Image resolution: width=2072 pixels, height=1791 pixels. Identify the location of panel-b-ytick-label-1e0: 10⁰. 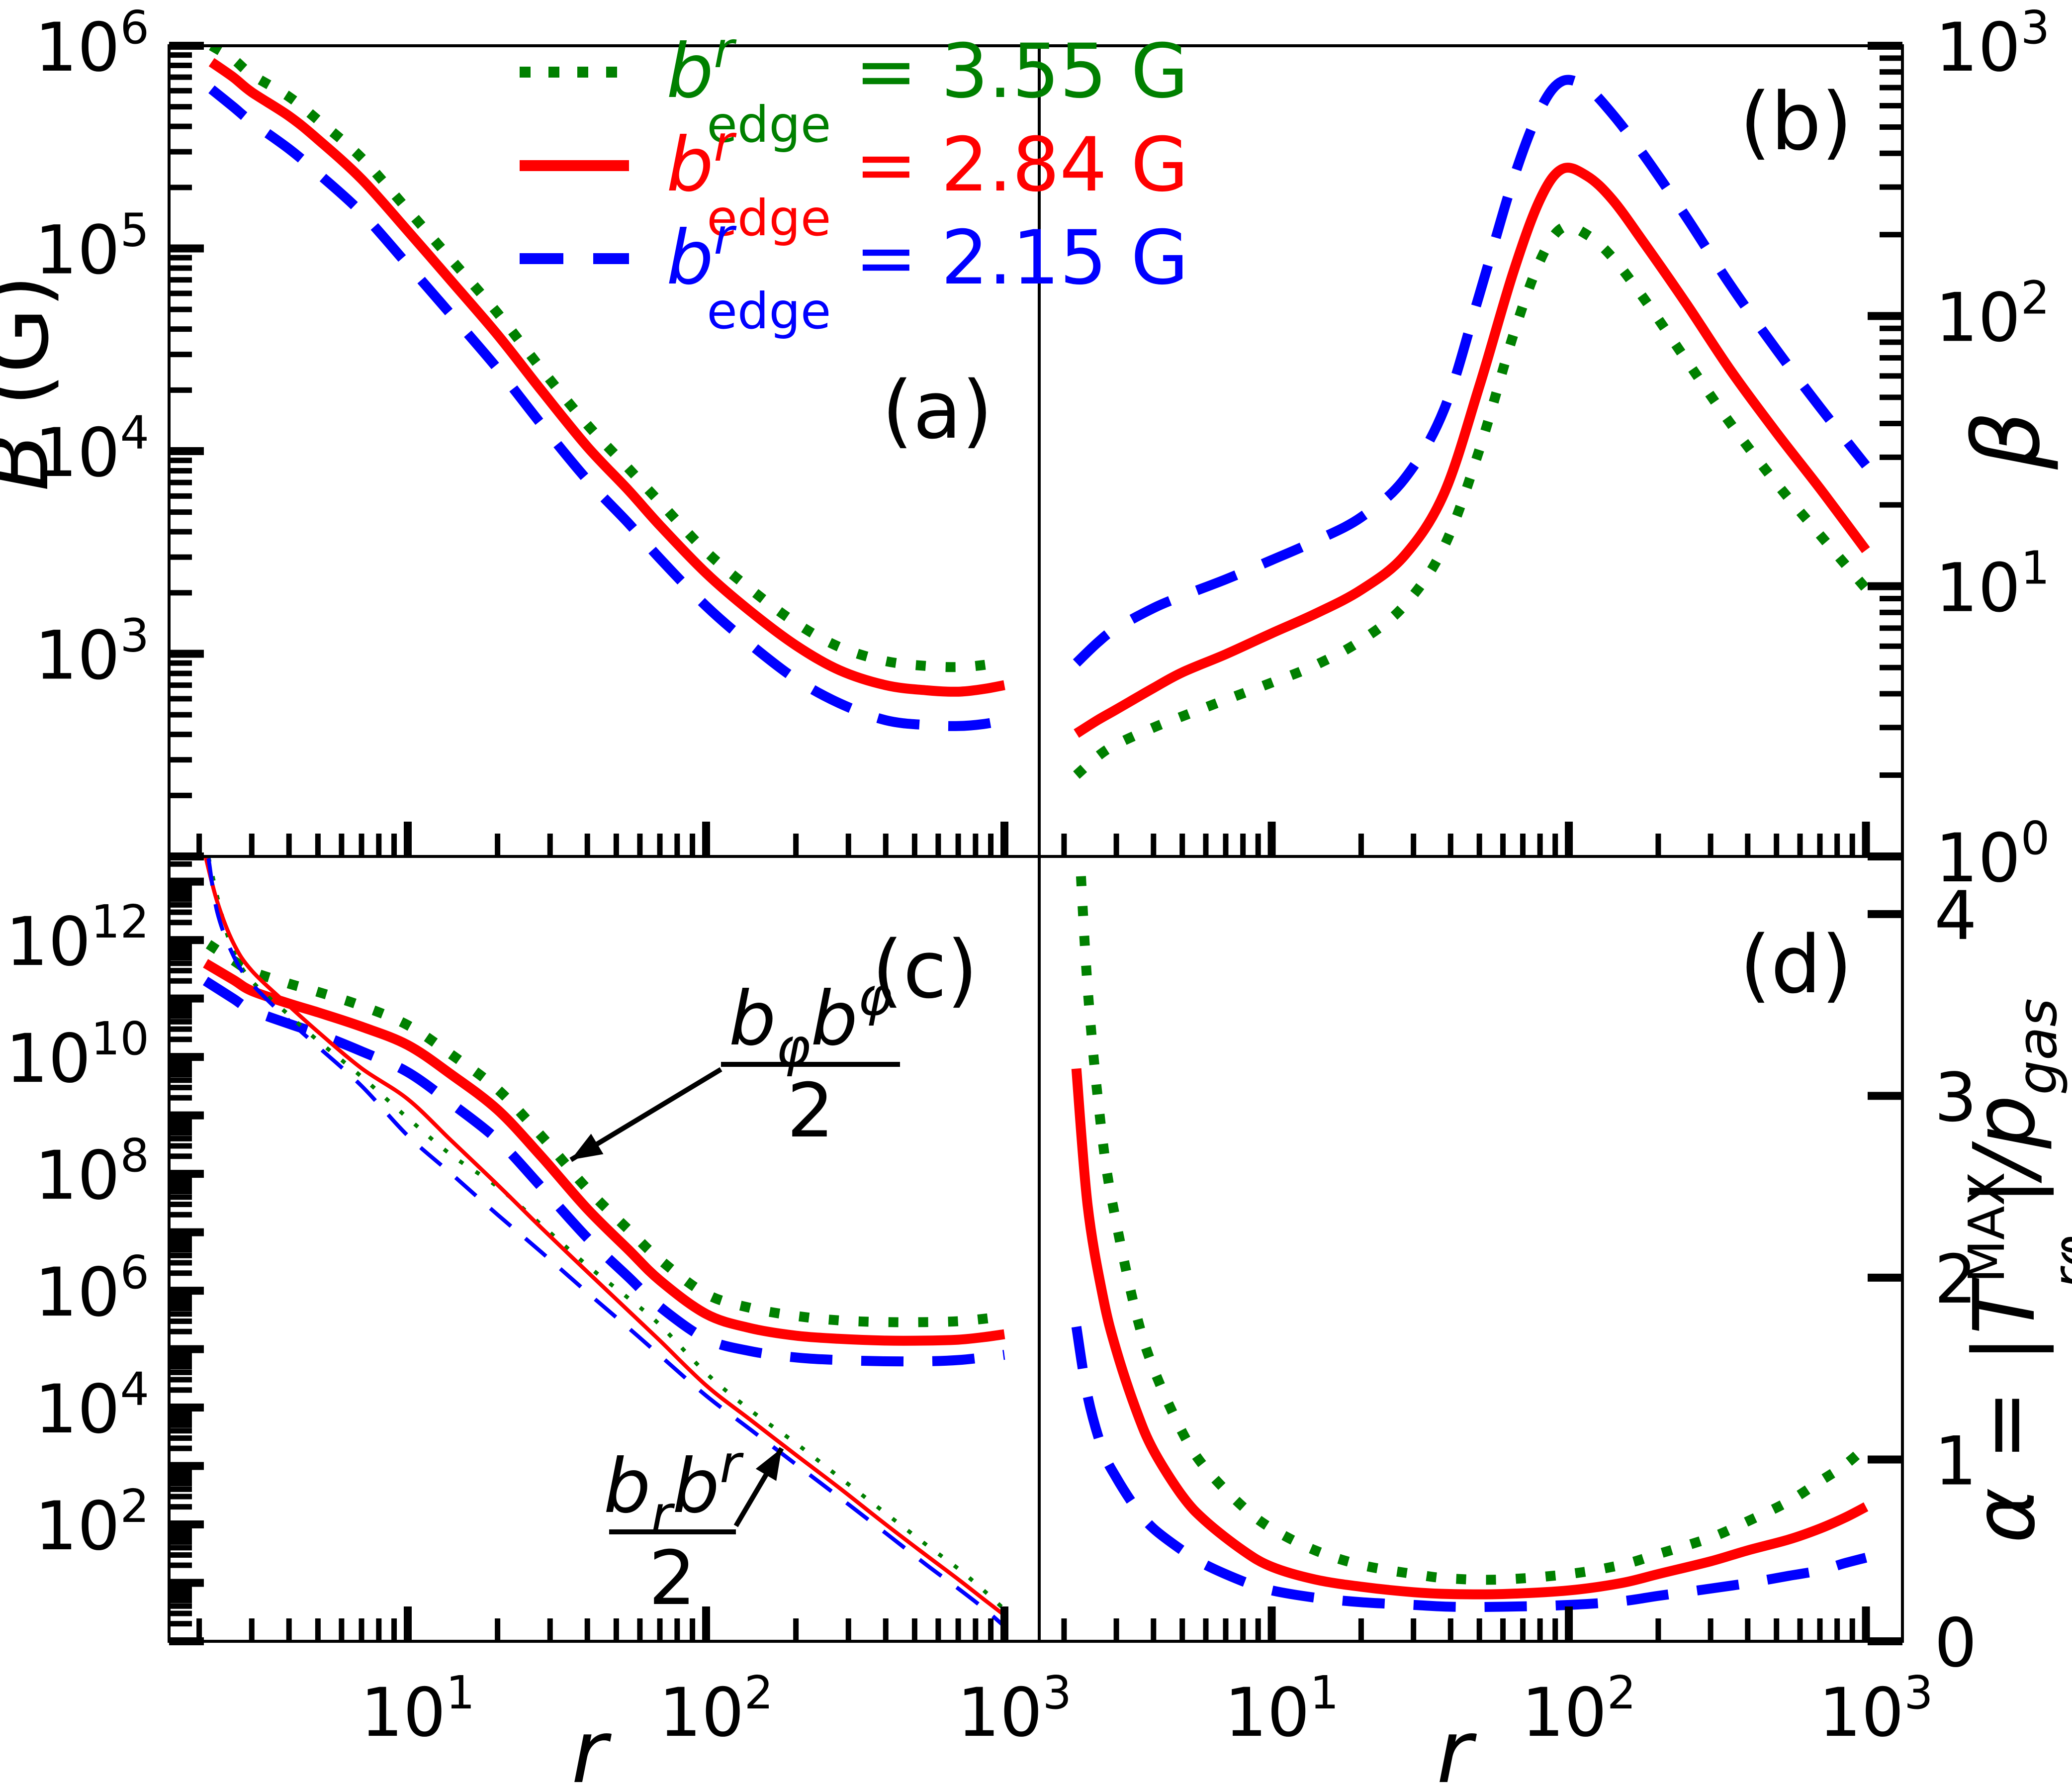
(1992, 854).